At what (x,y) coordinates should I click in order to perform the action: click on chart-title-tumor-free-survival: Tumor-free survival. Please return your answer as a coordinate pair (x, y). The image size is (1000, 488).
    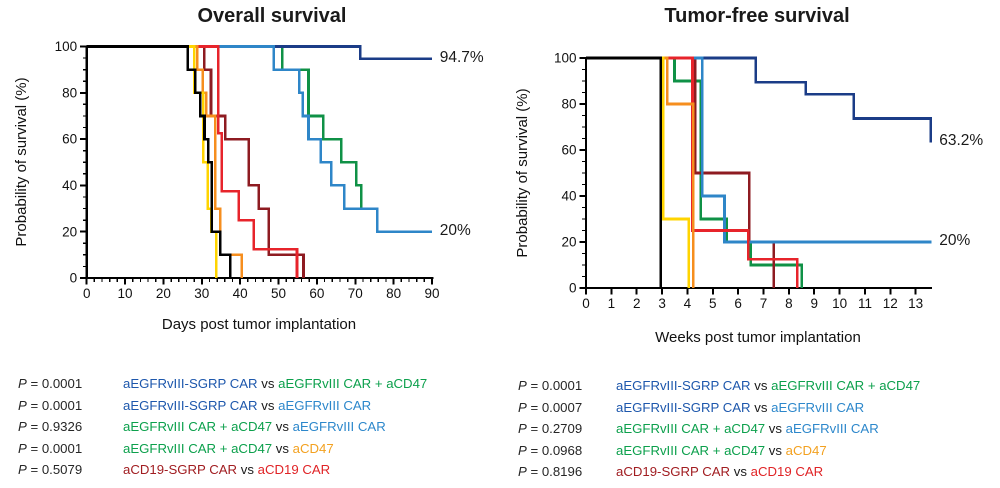
    Looking at the image, I should click on (757, 16).